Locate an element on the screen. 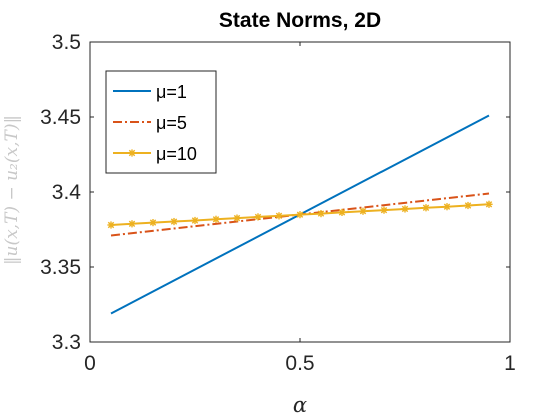 This screenshot has height=420, width=560. y-tick-label: 3.3 is located at coordinates (66, 342).